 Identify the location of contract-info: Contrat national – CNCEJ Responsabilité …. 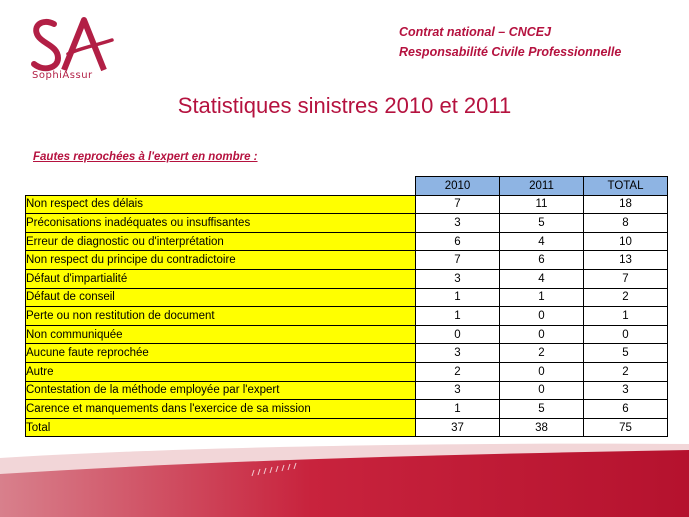
(510, 42).